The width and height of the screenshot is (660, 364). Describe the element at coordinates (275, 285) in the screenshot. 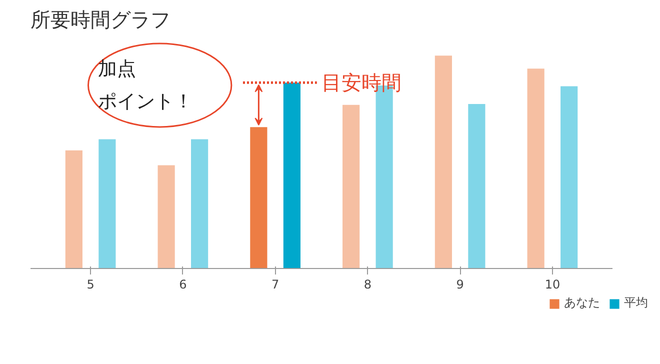

I see `x-tick-label: 7` at that location.